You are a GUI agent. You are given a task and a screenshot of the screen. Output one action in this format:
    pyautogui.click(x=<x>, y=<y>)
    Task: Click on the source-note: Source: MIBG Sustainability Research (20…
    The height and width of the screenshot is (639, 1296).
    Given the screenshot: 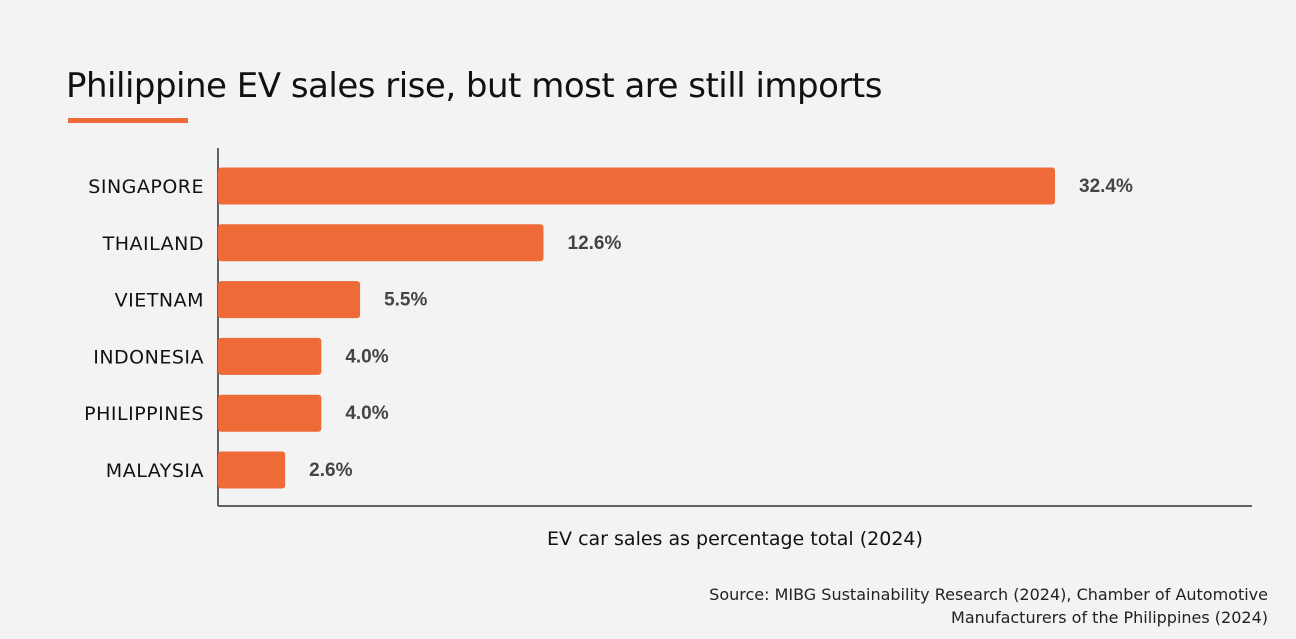 What is the action you would take?
    pyautogui.click(x=988, y=606)
    